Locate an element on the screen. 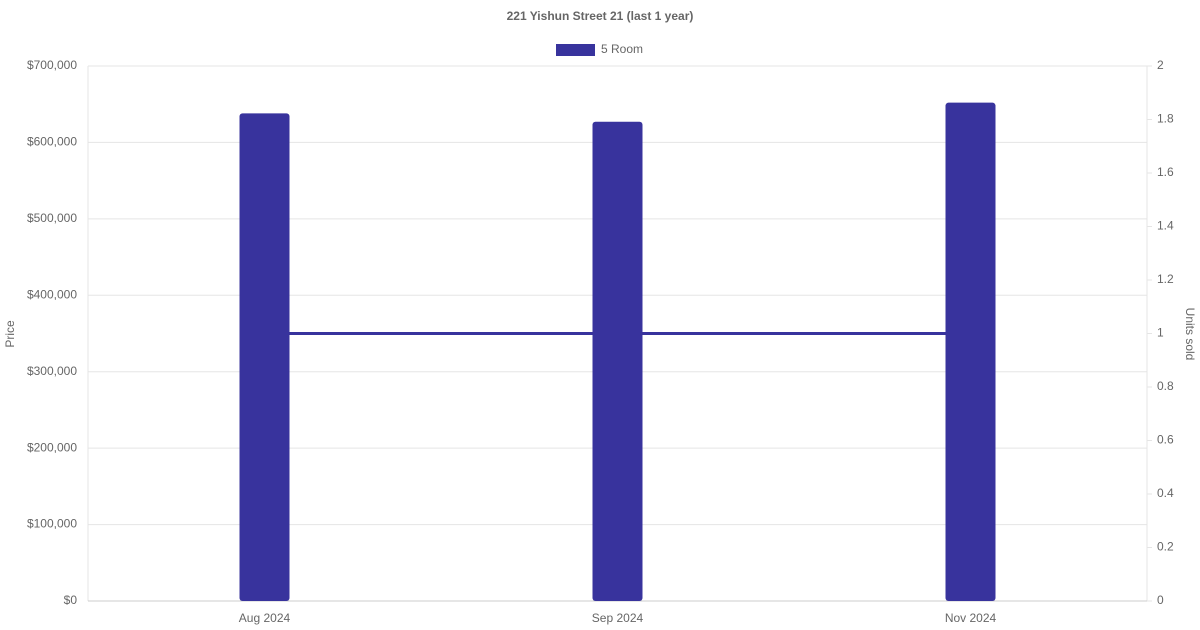  y2-axis-label: Units sold is located at coordinates (1190, 334).